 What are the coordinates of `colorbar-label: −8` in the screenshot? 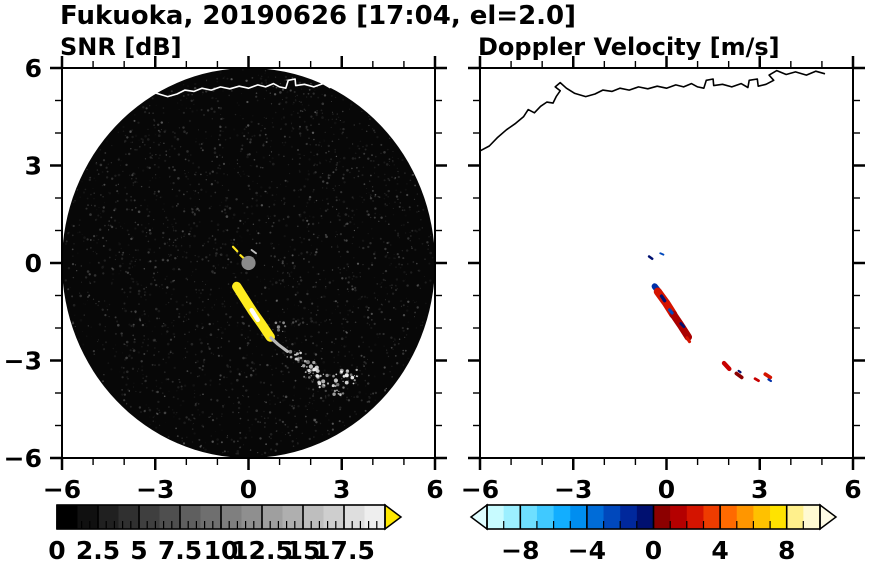 It's located at (520, 550).